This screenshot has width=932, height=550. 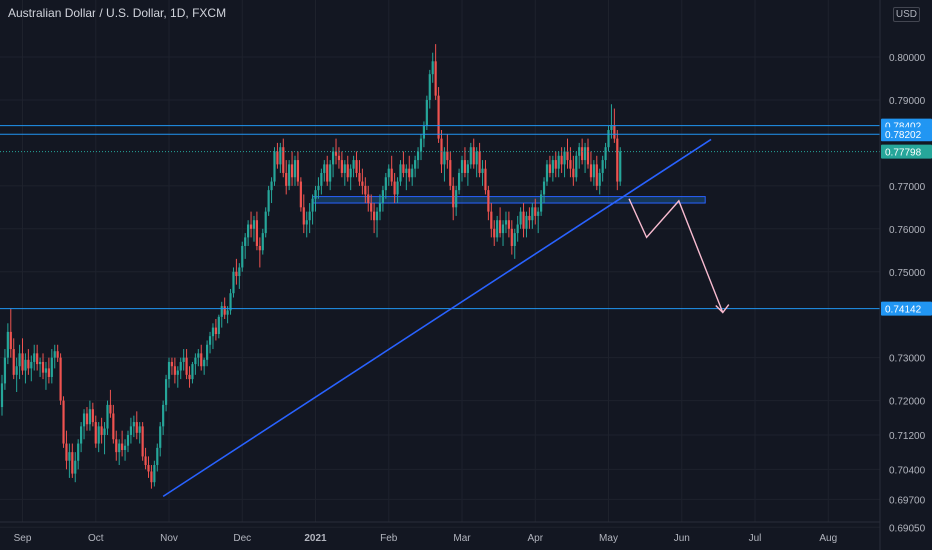 What do you see at coordinates (608, 538) in the screenshot?
I see `time-tick-label: May` at bounding box center [608, 538].